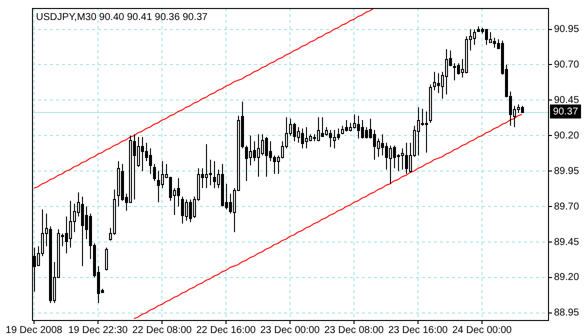  Describe the element at coordinates (122, 17) in the screenshot. I see `chart-title: USDJPY,M30 90.40 90.41 90.36 90.37` at that location.